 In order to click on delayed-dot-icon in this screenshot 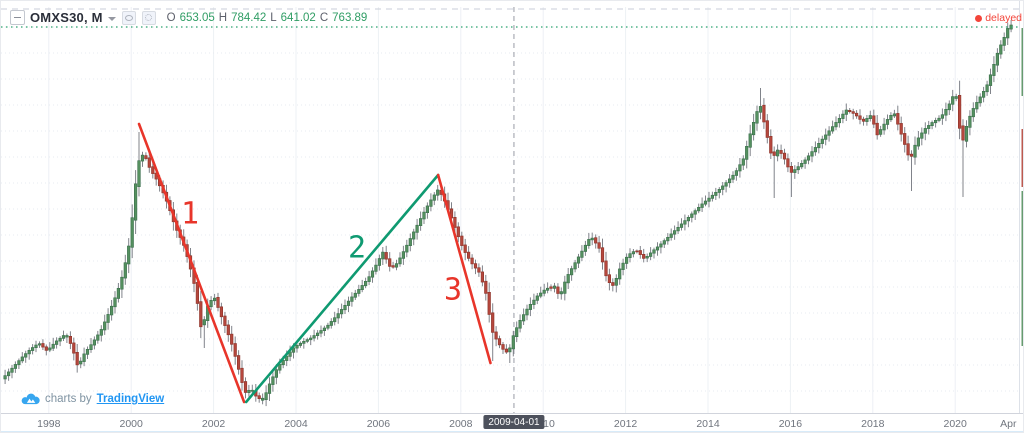, I will do `click(979, 18)`.